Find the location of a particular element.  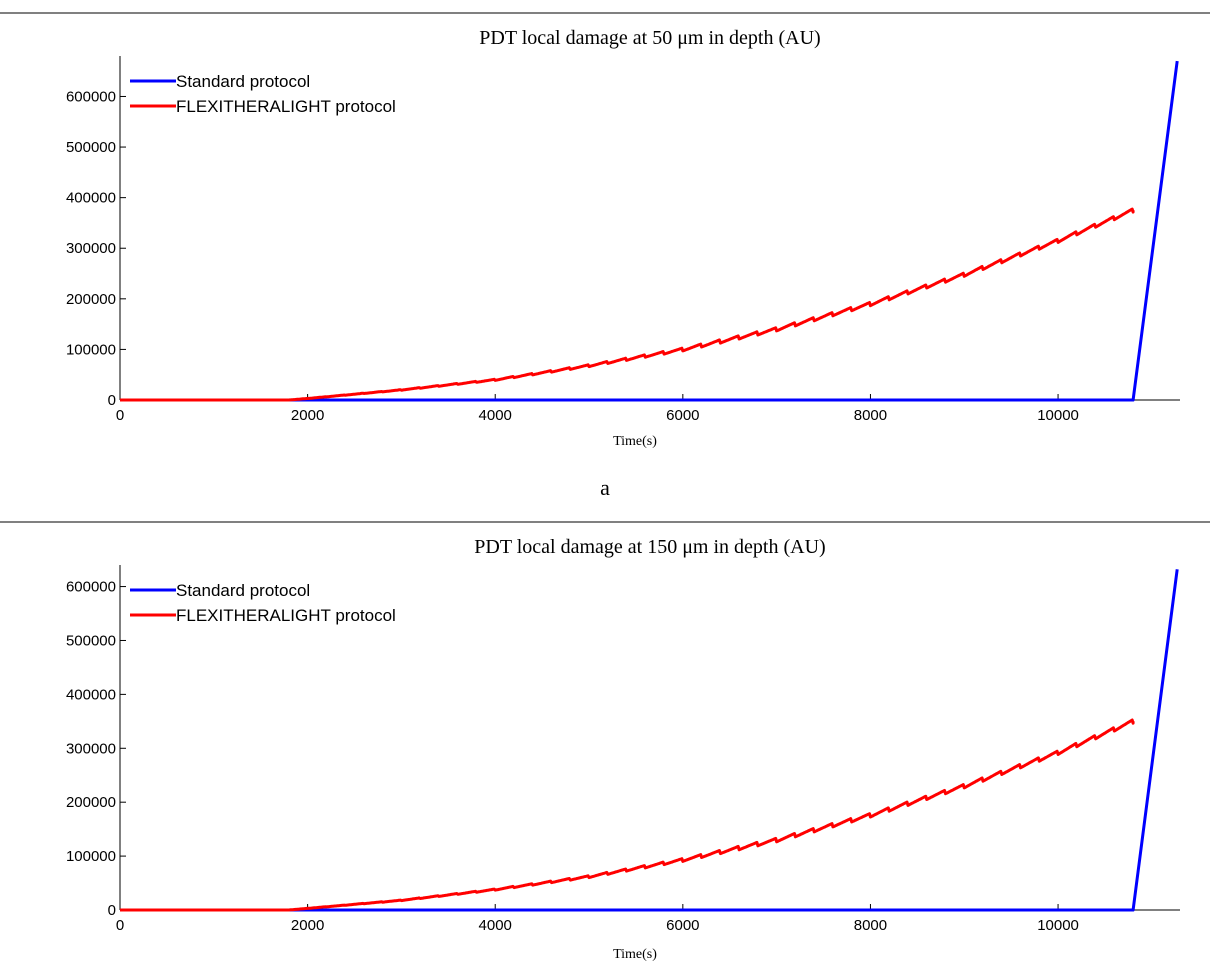

panel-label: a is located at coordinates (605, 487).